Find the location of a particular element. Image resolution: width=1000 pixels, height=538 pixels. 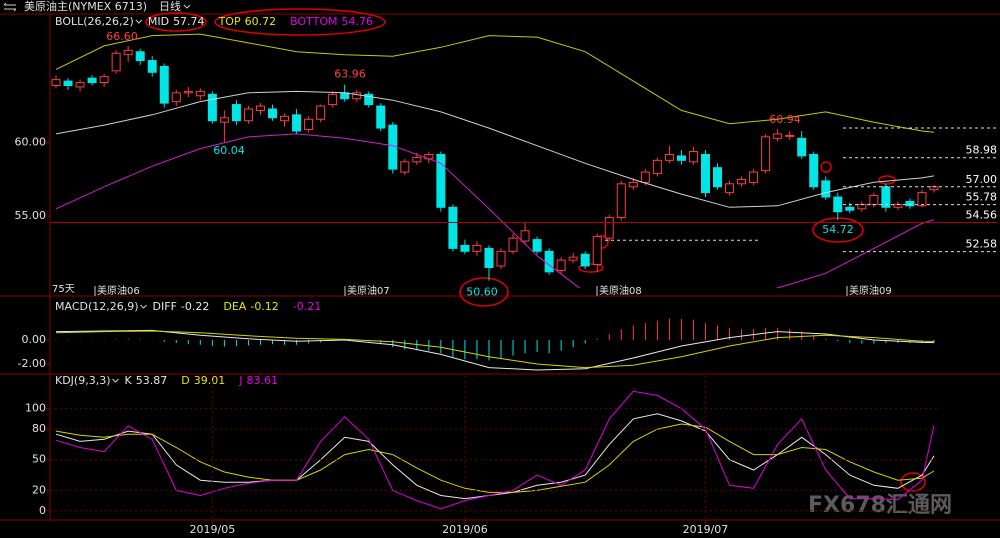

level-label: 55.78 is located at coordinates (982, 197).